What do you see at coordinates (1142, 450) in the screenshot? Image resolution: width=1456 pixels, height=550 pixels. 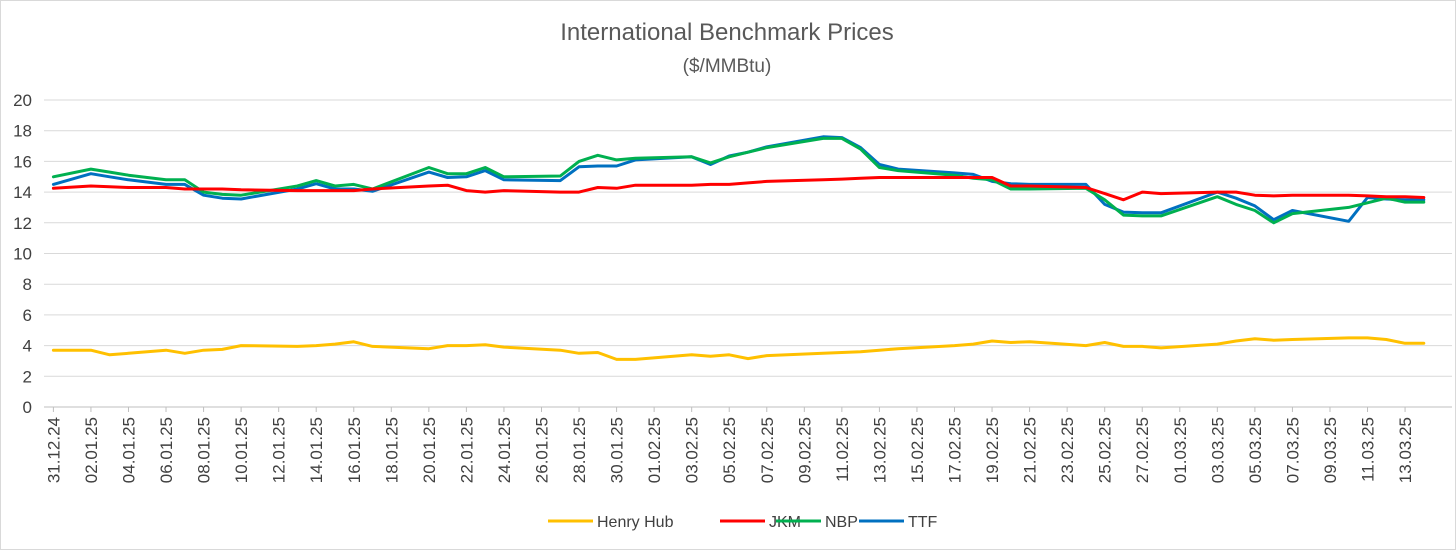 I see `x-tick-label: 27.02.25` at bounding box center [1142, 450].